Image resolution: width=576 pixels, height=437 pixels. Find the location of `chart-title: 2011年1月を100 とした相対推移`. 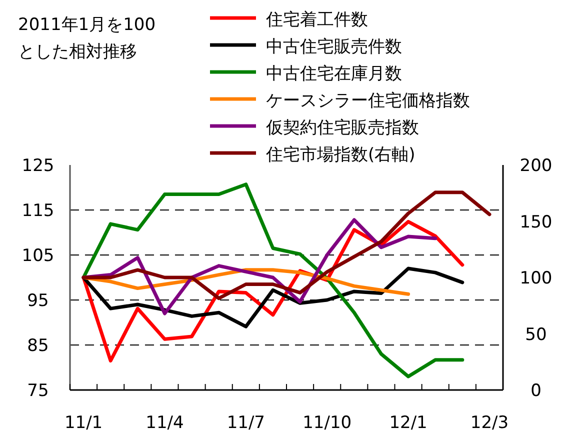

chart-title: 2011年1月を100 とした相対推移 is located at coordinates (87, 38).